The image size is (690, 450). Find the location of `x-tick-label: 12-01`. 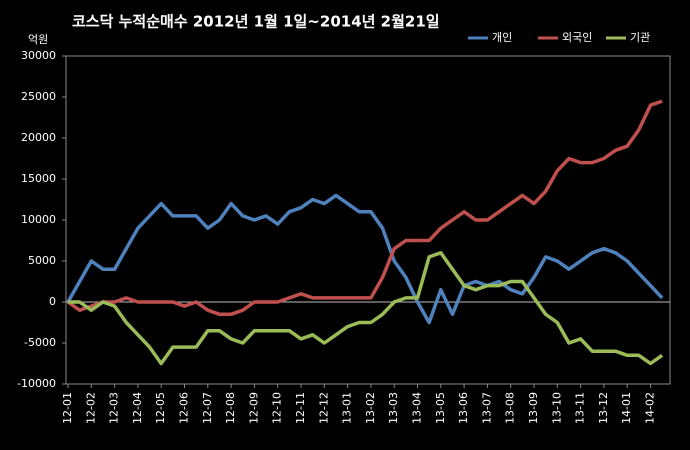

x-tick-label: 12-01 is located at coordinates (67, 408).